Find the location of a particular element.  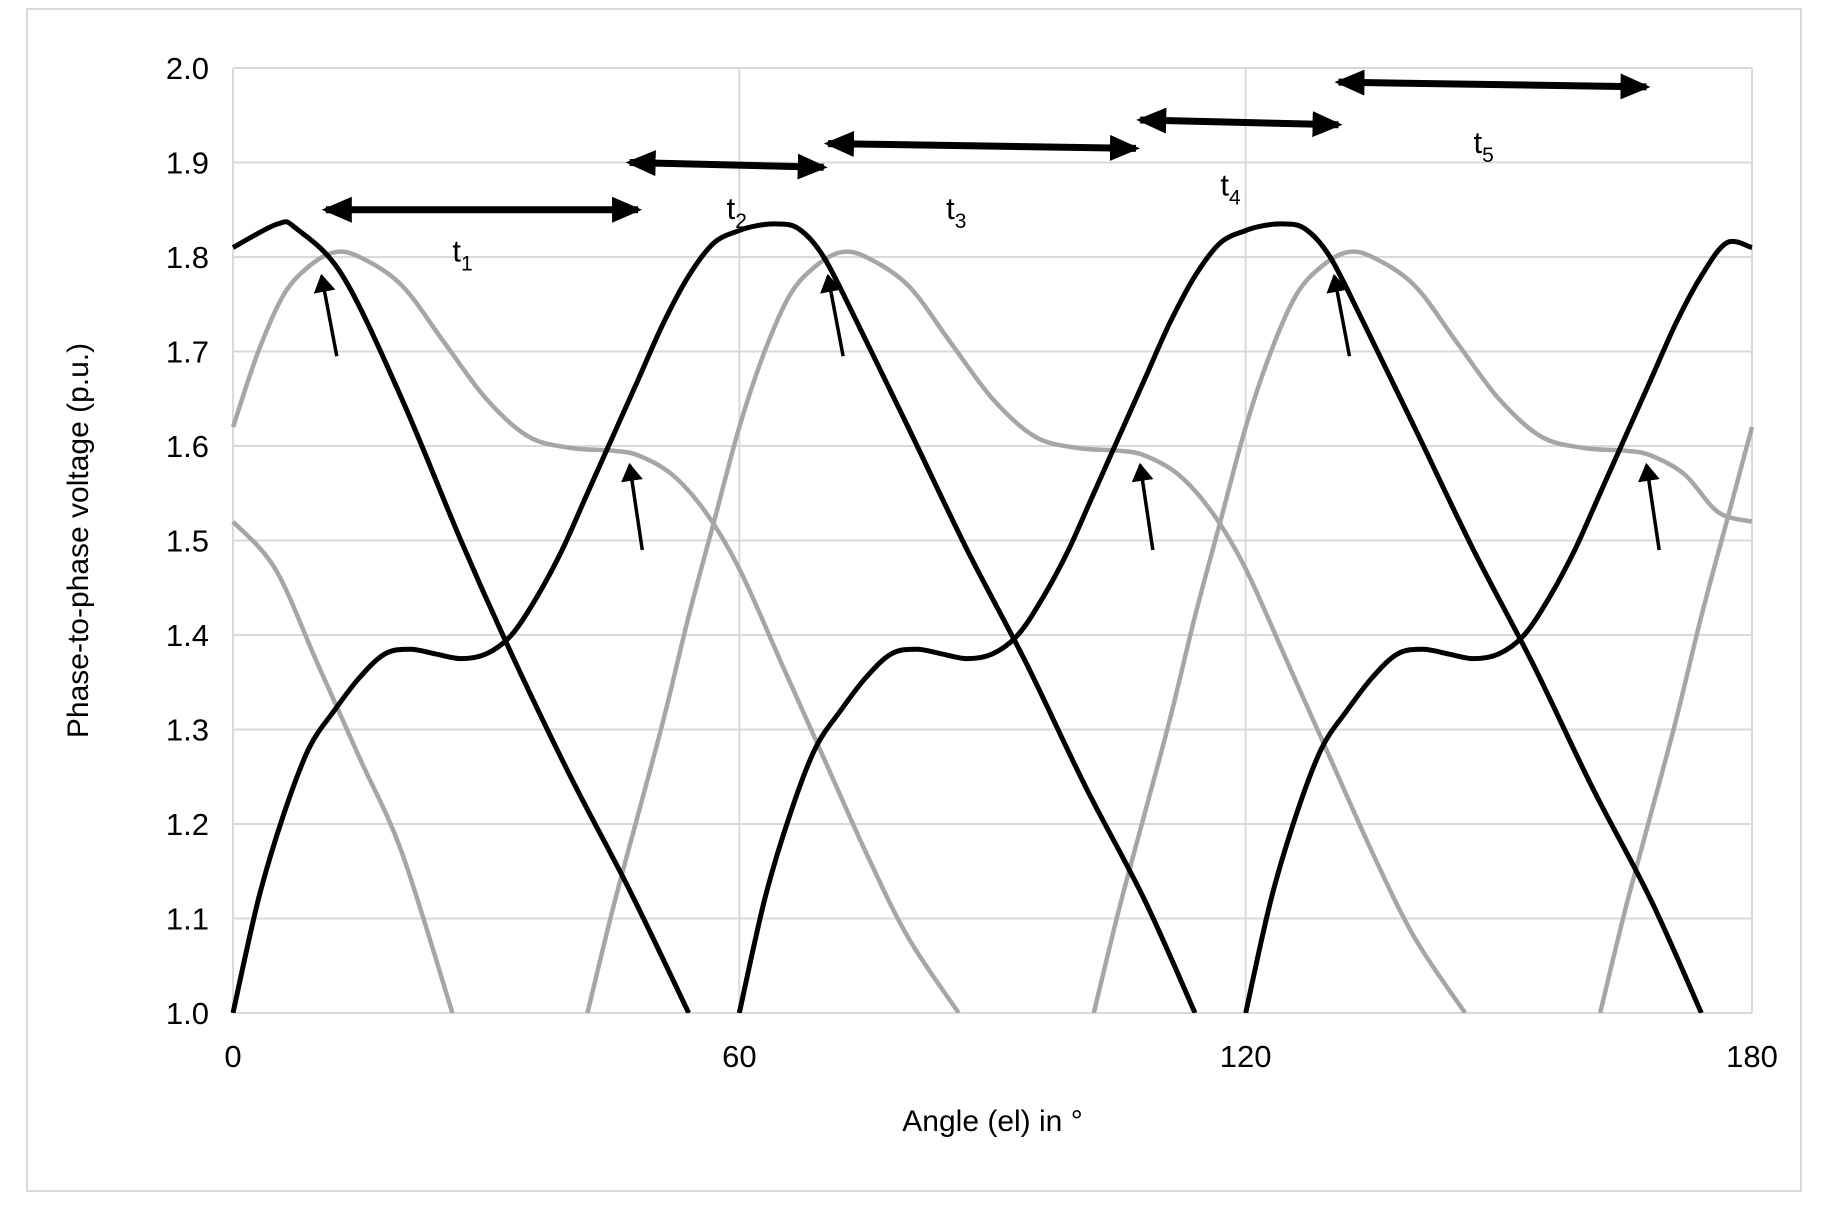

interval-label-t5: t5 is located at coordinates (1484, 146).